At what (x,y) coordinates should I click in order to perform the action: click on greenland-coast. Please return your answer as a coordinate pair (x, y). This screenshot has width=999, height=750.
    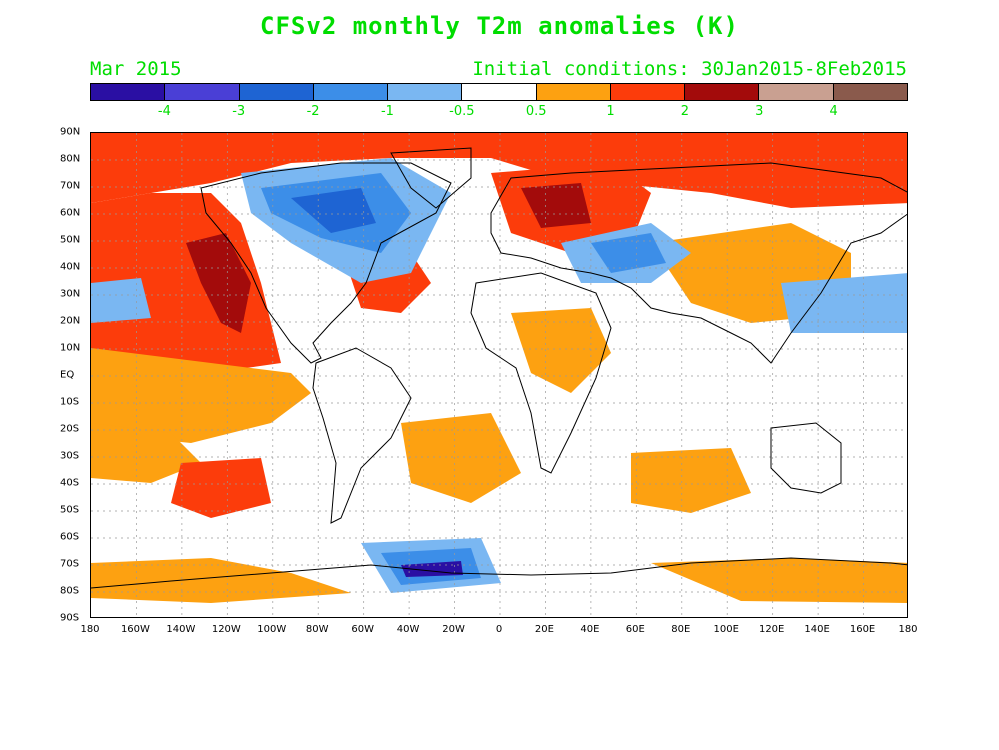
    Looking at the image, I should click on (431, 178).